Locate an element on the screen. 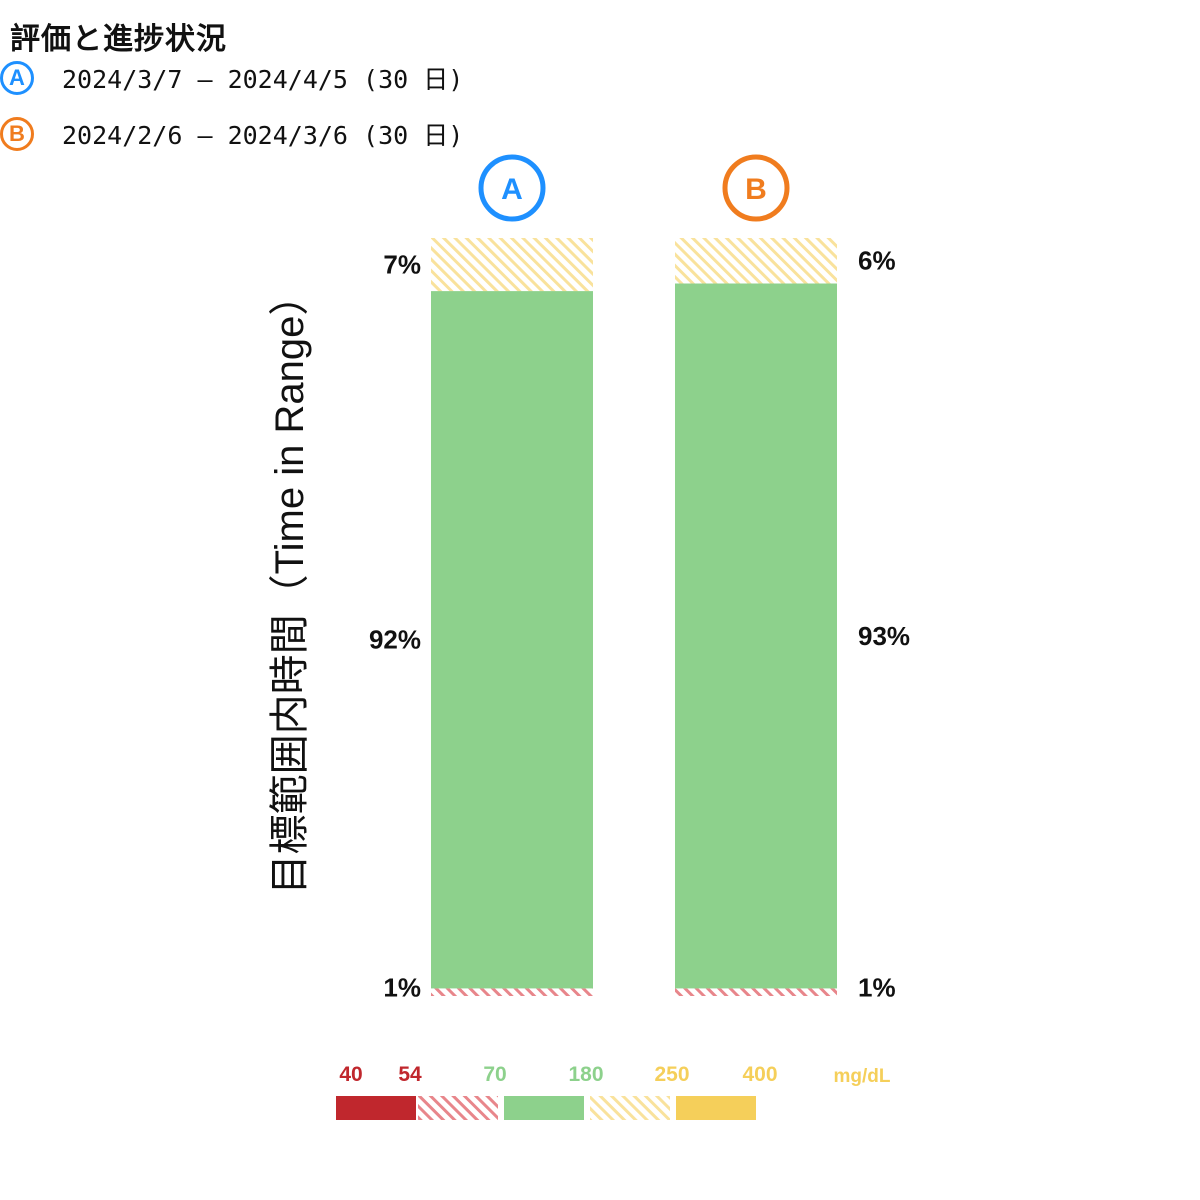 The width and height of the screenshot is (1200, 1200). bar-A-label-top: 7% is located at coordinates (402, 265).